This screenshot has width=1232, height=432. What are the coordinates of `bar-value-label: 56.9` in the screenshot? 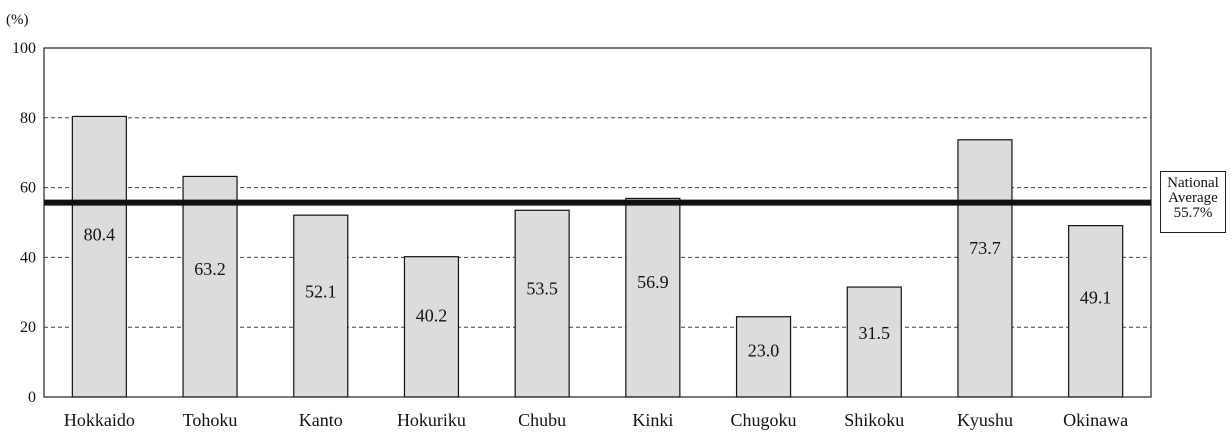 It's located at (653, 282).